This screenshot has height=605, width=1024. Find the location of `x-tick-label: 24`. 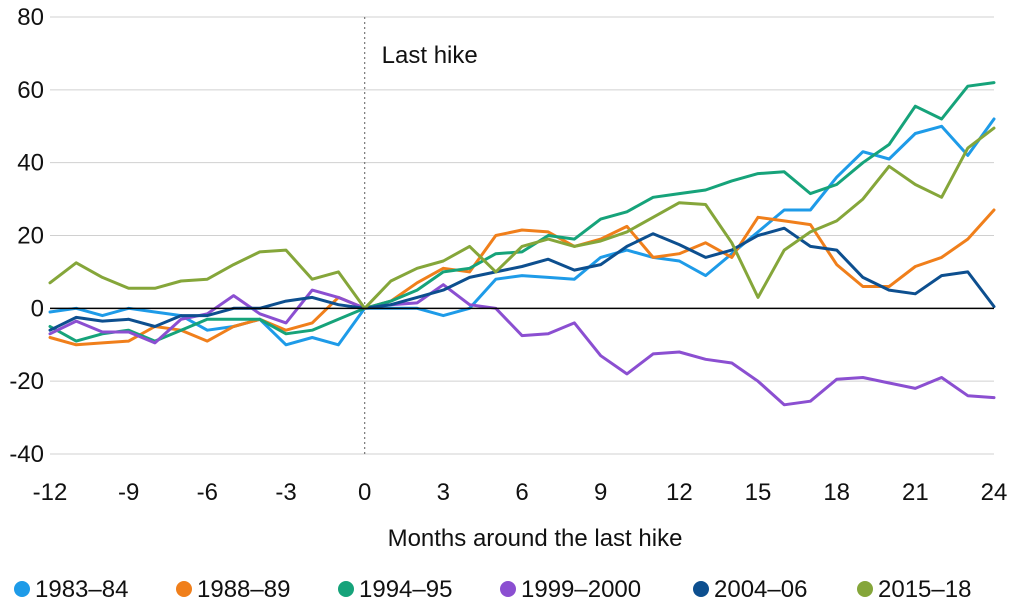

x-tick-label: 24 is located at coordinates (994, 492).